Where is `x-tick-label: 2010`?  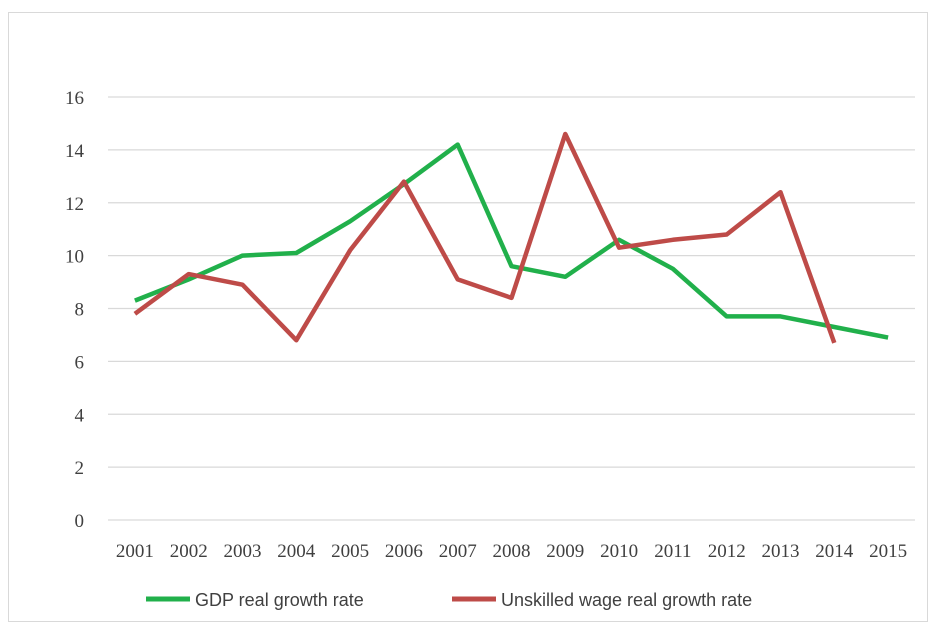
x-tick-label: 2010 is located at coordinates (619, 551).